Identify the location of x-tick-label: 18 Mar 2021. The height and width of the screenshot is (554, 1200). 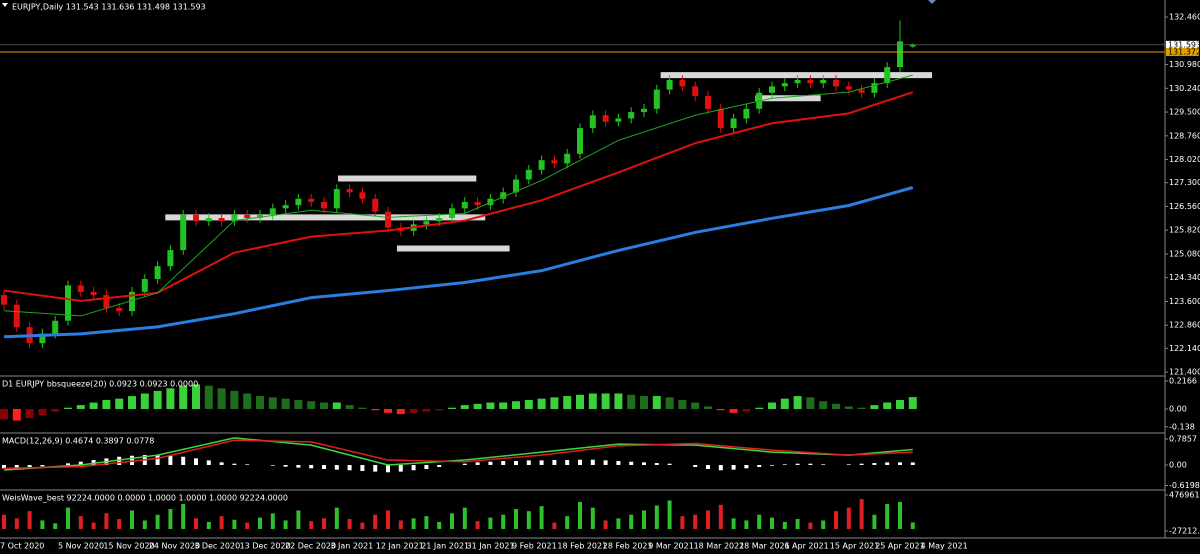
(719, 546).